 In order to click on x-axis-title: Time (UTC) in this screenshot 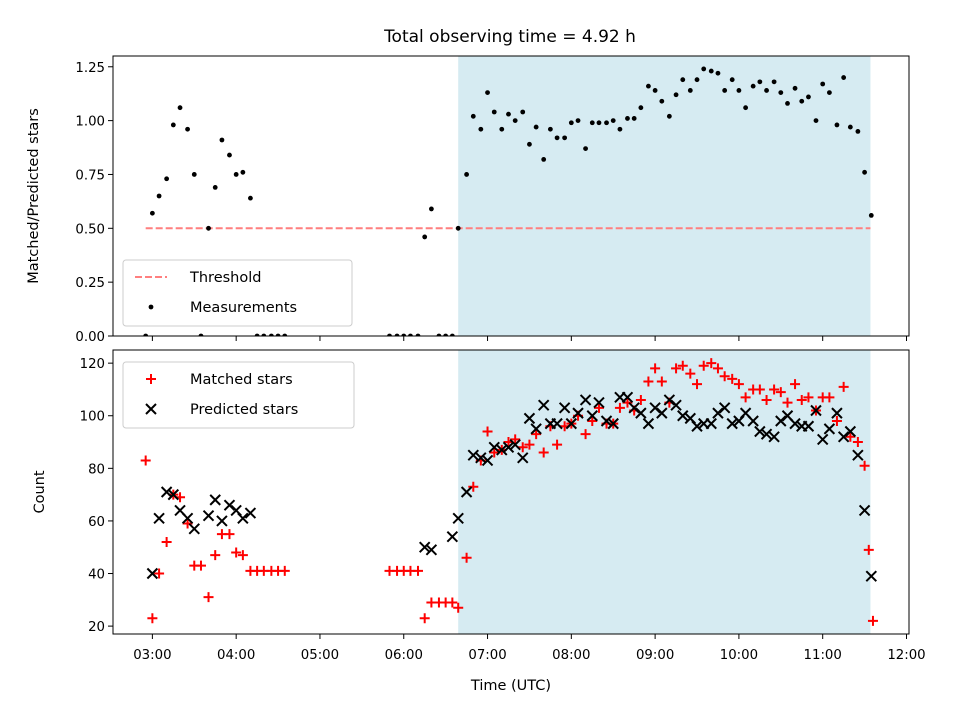, I will do `click(510, 686)`.